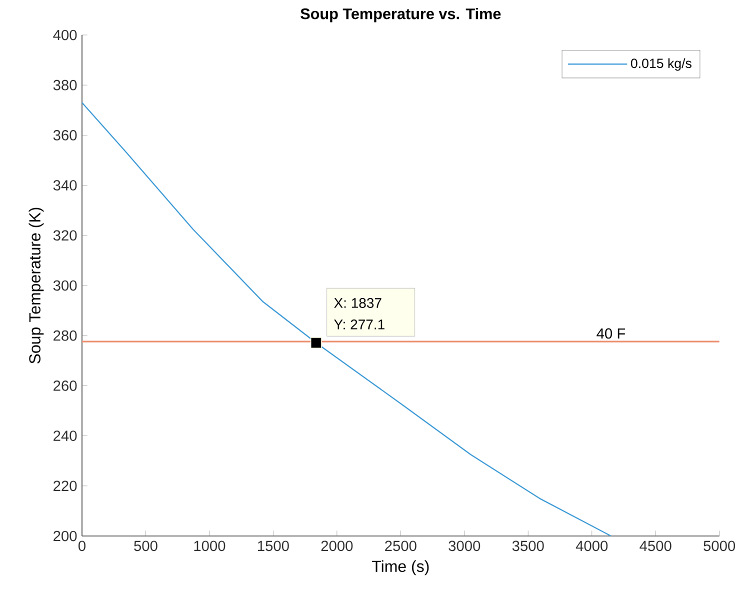  What do you see at coordinates (273, 546) in the screenshot?
I see `x-tick-label: 1500` at bounding box center [273, 546].